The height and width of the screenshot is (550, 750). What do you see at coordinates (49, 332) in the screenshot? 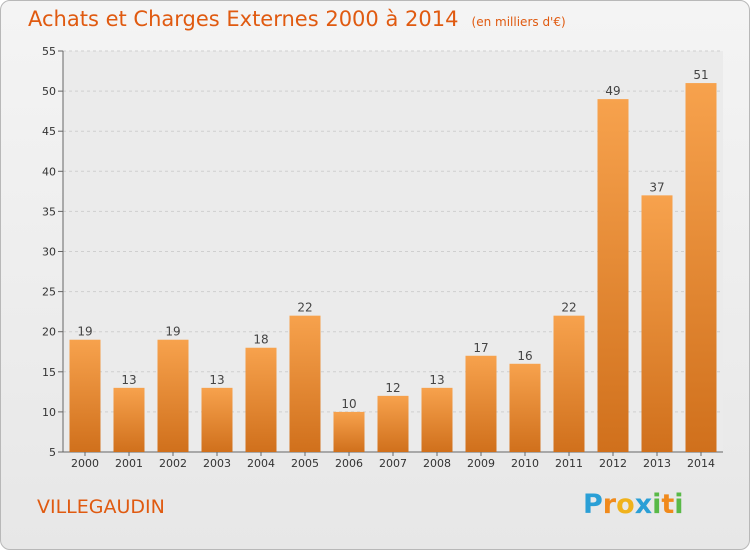
I see `y-tick-label: 20` at bounding box center [49, 332].